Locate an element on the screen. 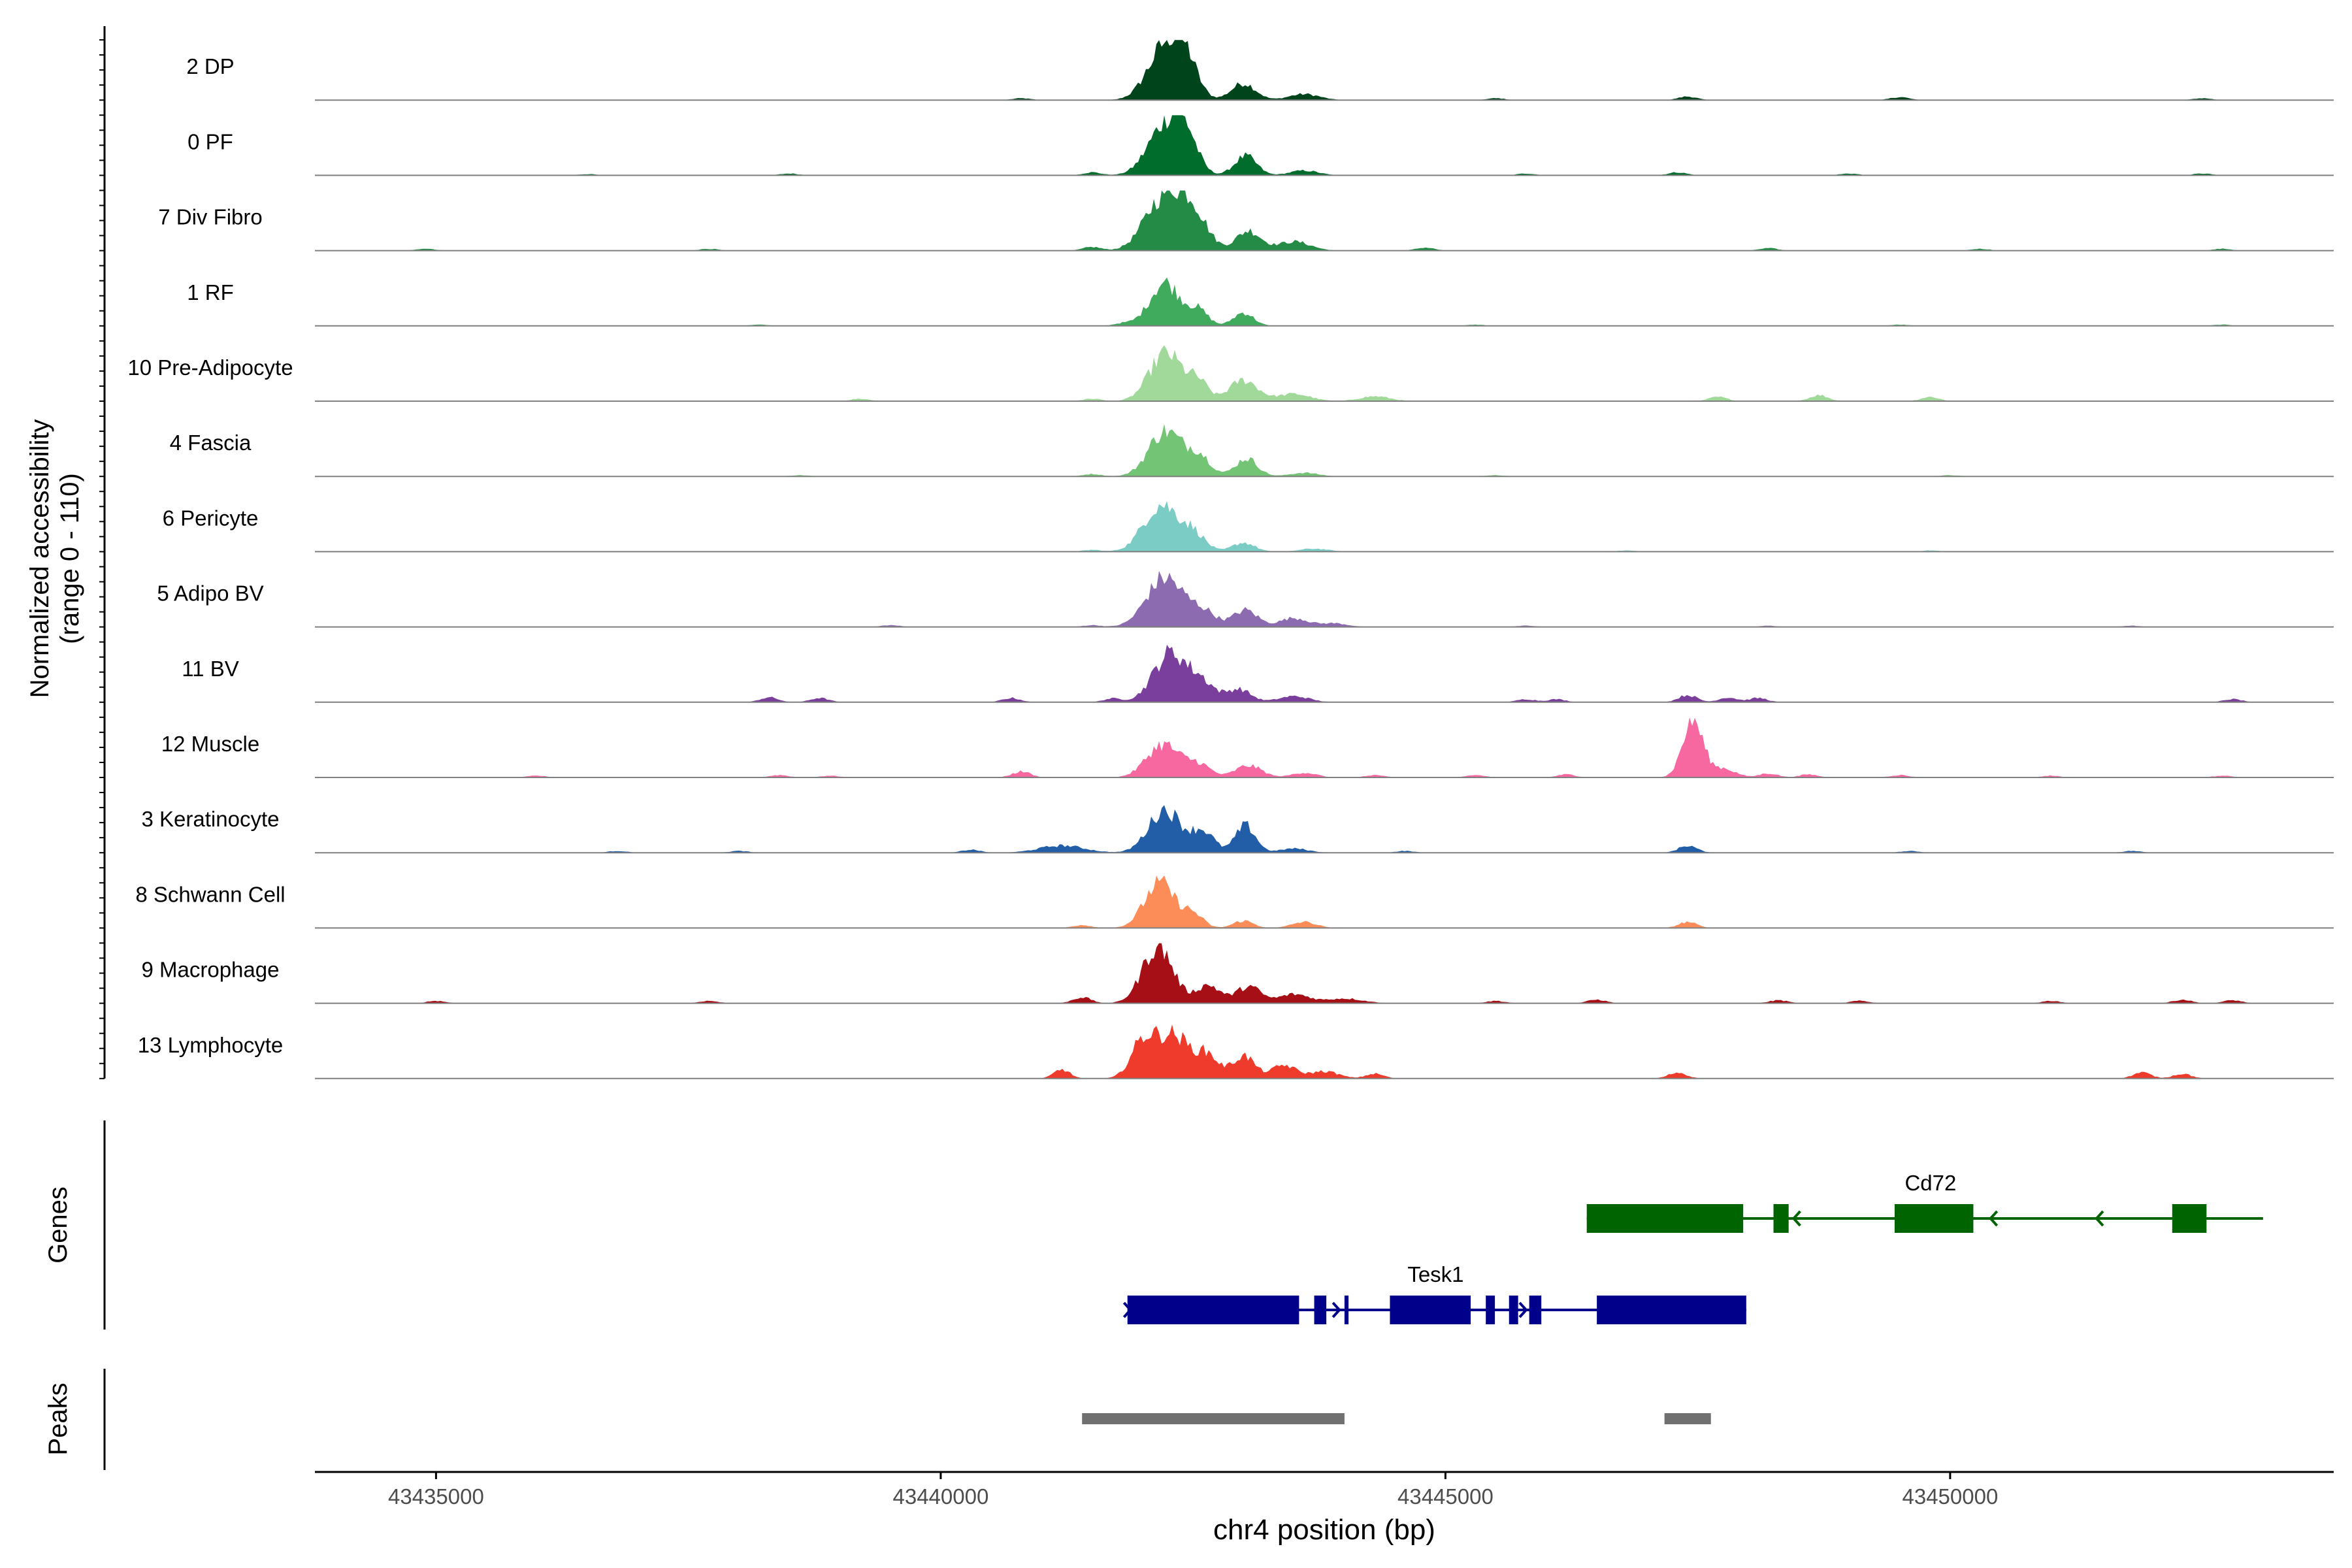  track-label: 10 Pre-Adipocyte is located at coordinates (210, 367).